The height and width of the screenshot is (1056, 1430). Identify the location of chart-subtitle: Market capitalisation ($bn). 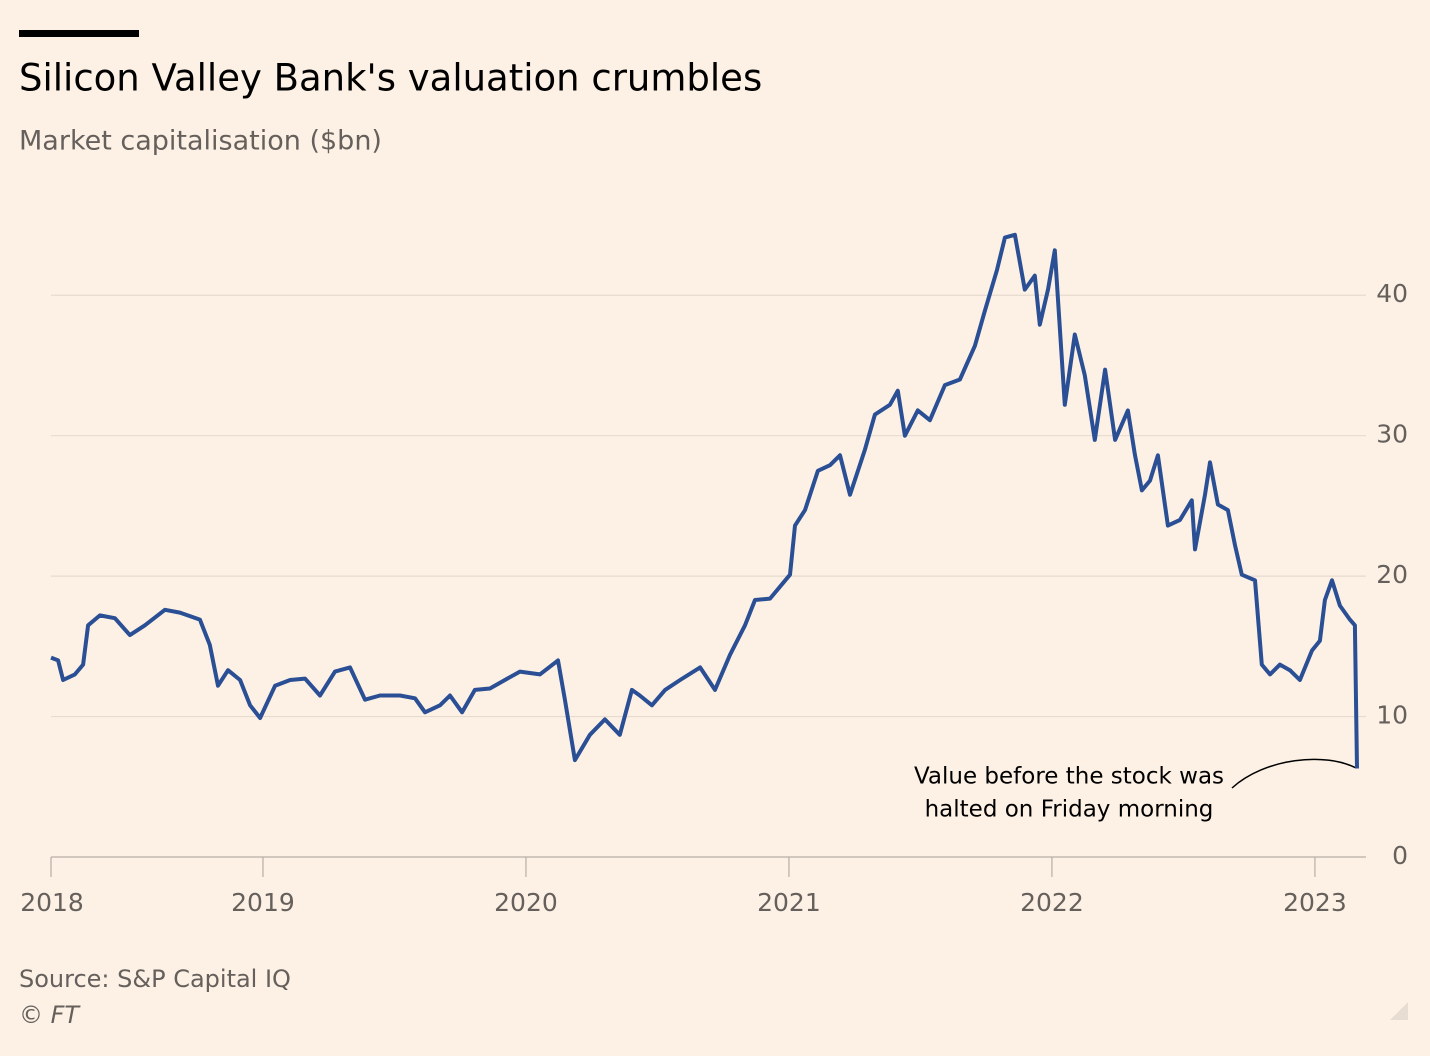
(200, 141).